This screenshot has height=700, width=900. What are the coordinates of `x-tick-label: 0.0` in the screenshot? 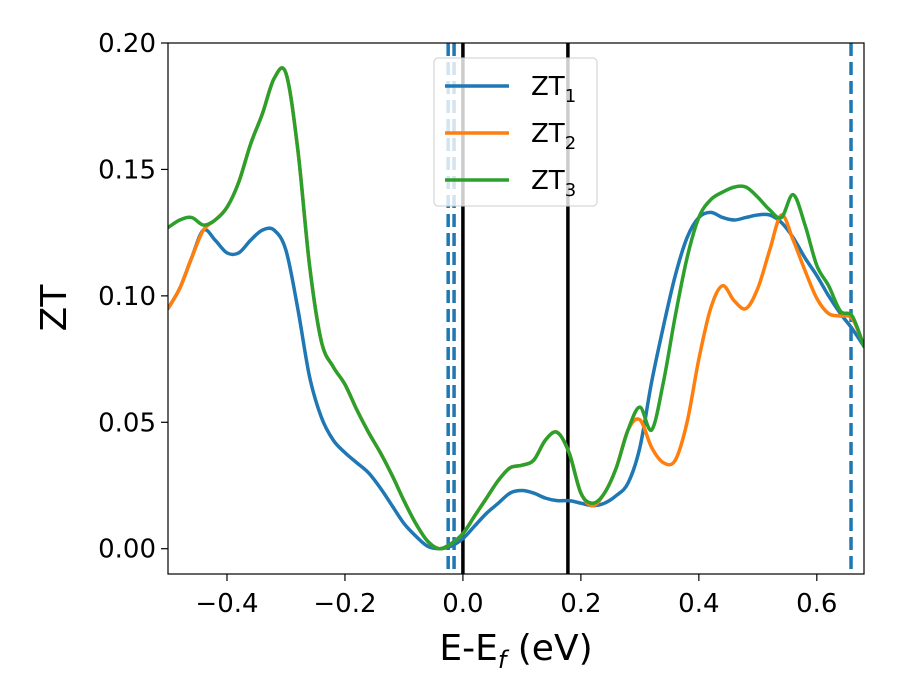 It's located at (462, 604).